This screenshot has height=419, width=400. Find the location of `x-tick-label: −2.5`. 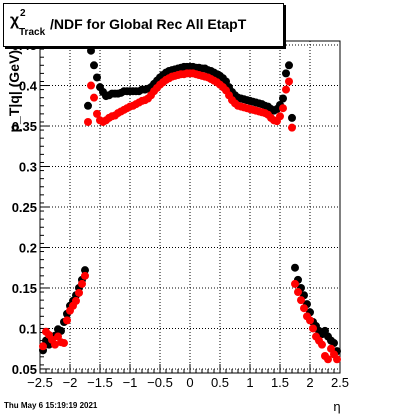

x-tick-label: −2.5 is located at coordinates (40, 382).